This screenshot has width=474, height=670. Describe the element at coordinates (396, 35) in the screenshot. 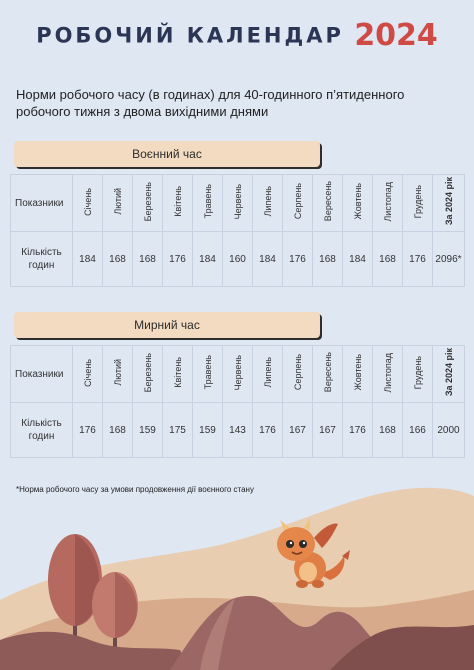

I see `title-year: 2024` at that location.